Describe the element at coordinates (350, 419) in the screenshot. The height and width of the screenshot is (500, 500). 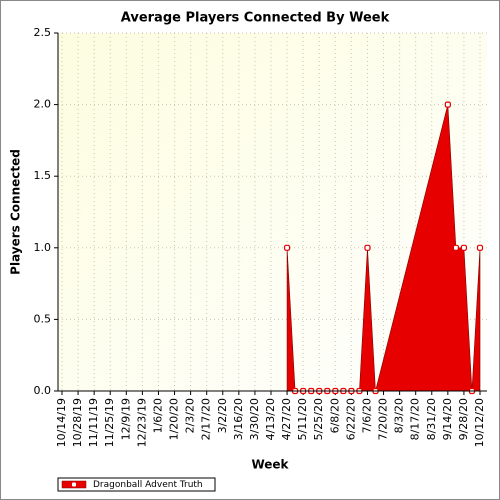
I see `x-tick-label: 6/22/20` at that location.